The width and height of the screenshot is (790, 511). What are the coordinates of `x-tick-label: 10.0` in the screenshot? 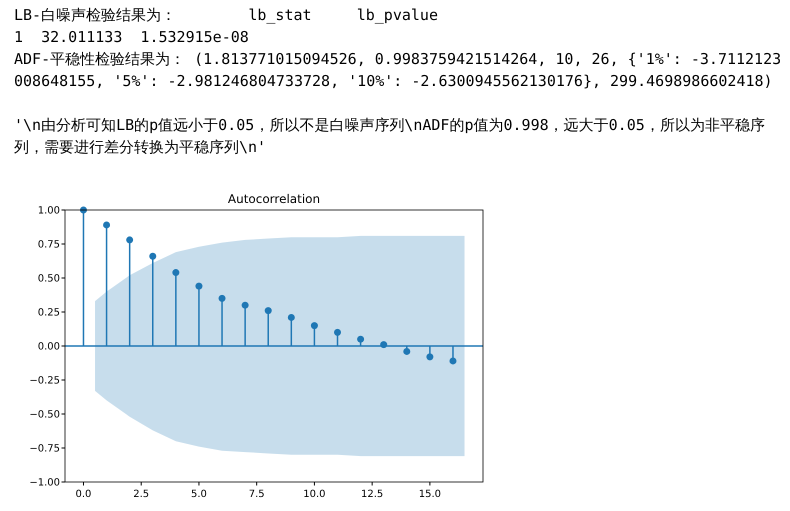 It's located at (314, 494).